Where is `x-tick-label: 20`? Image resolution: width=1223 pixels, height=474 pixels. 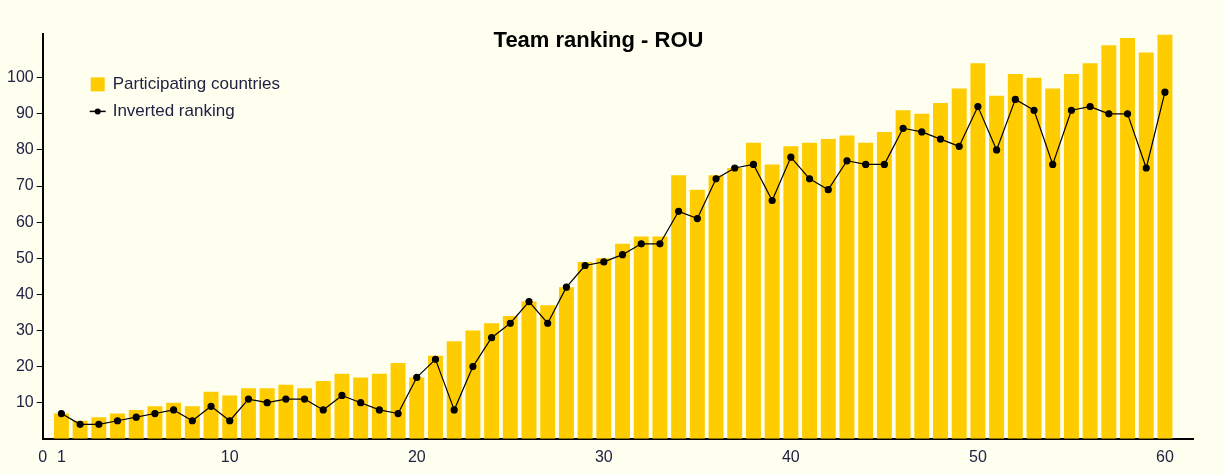 x-tick-label: 20 is located at coordinates (416, 456).